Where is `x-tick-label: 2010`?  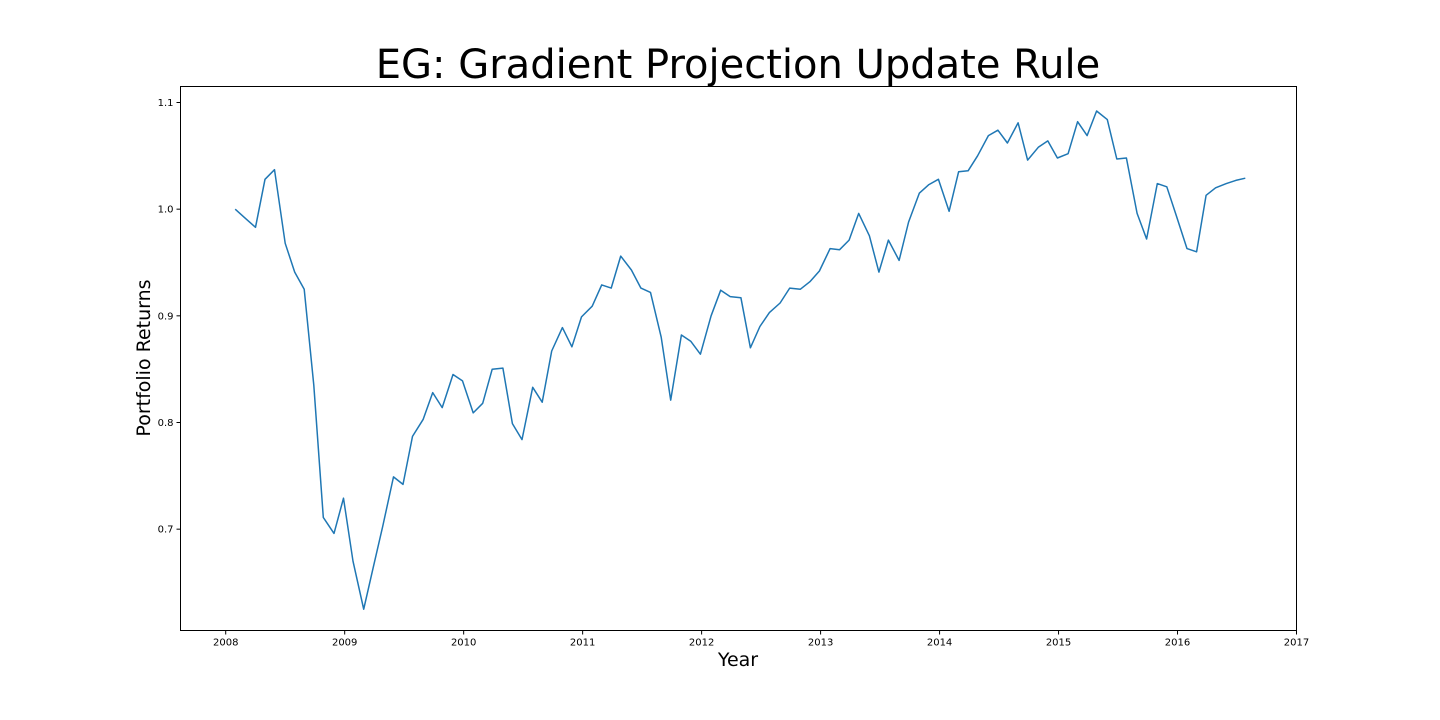 x-tick-label: 2010 is located at coordinates (463, 643).